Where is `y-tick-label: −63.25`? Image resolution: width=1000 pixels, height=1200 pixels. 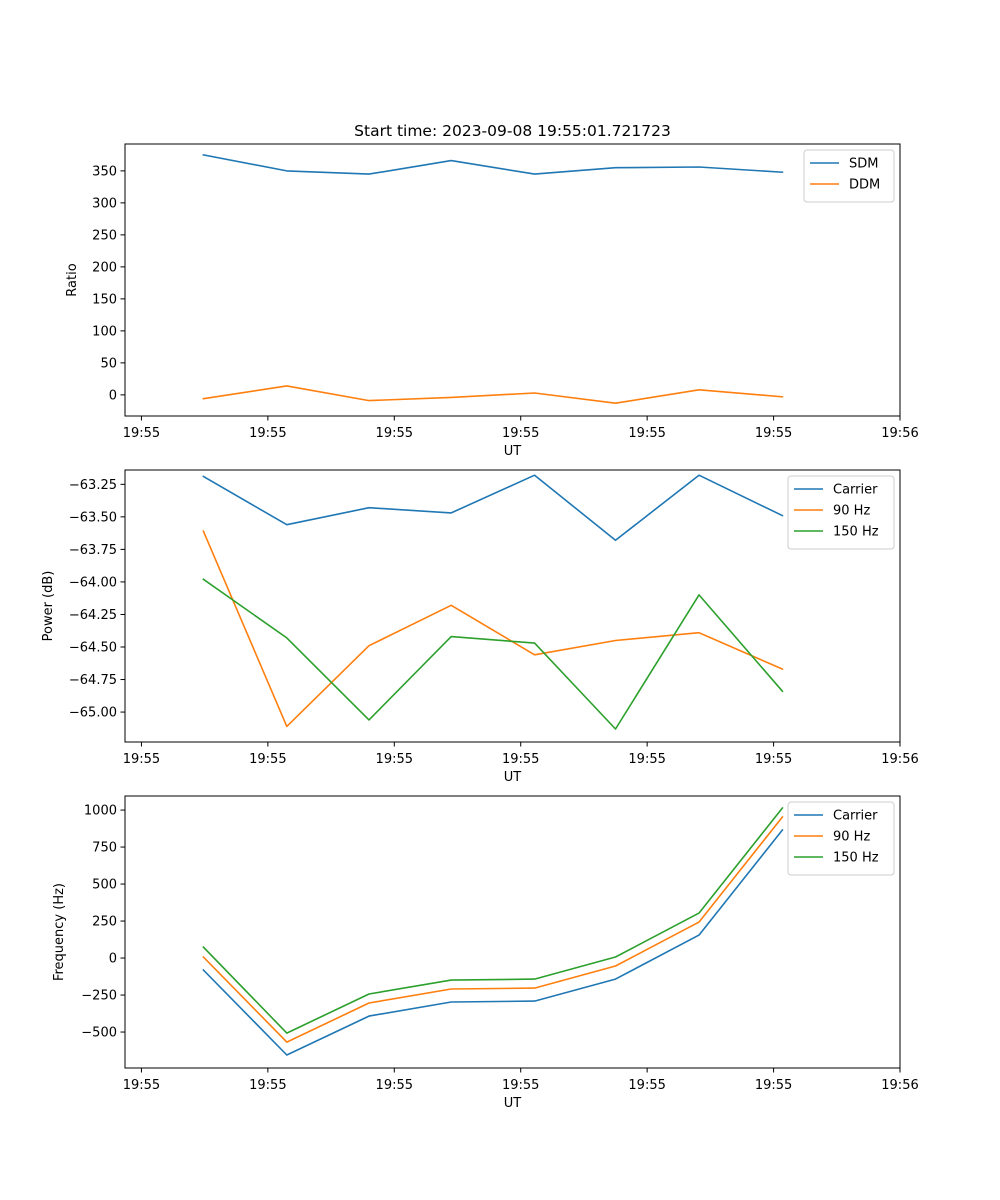 y-tick-label: −63.25 is located at coordinates (93, 485).